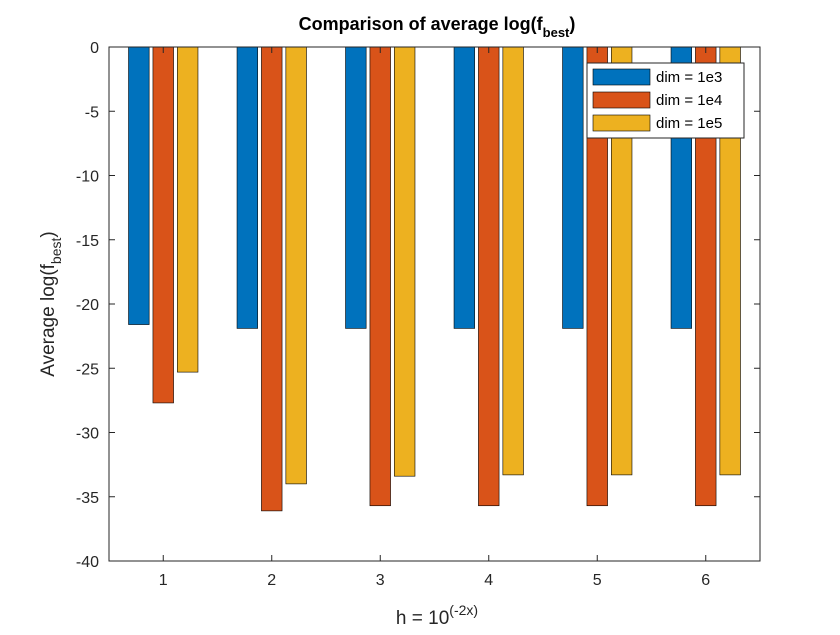  Describe the element at coordinates (87, 498) in the screenshot. I see `y-tick-label: -35` at that location.